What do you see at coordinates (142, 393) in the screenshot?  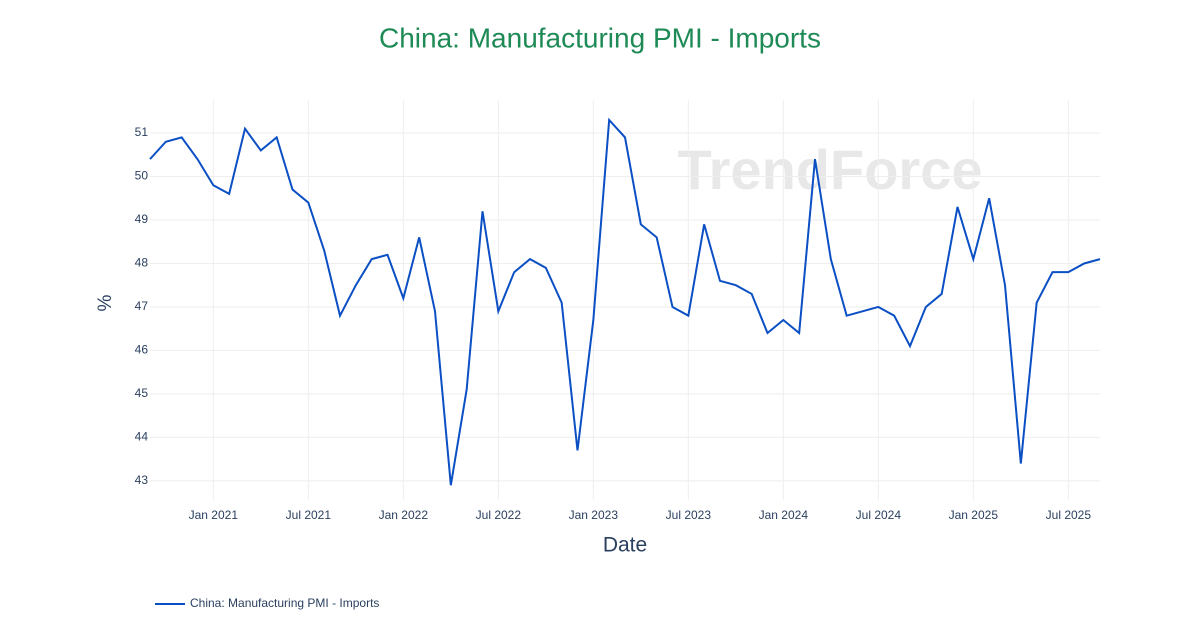 I see `y-tick-label: 45` at bounding box center [142, 393].